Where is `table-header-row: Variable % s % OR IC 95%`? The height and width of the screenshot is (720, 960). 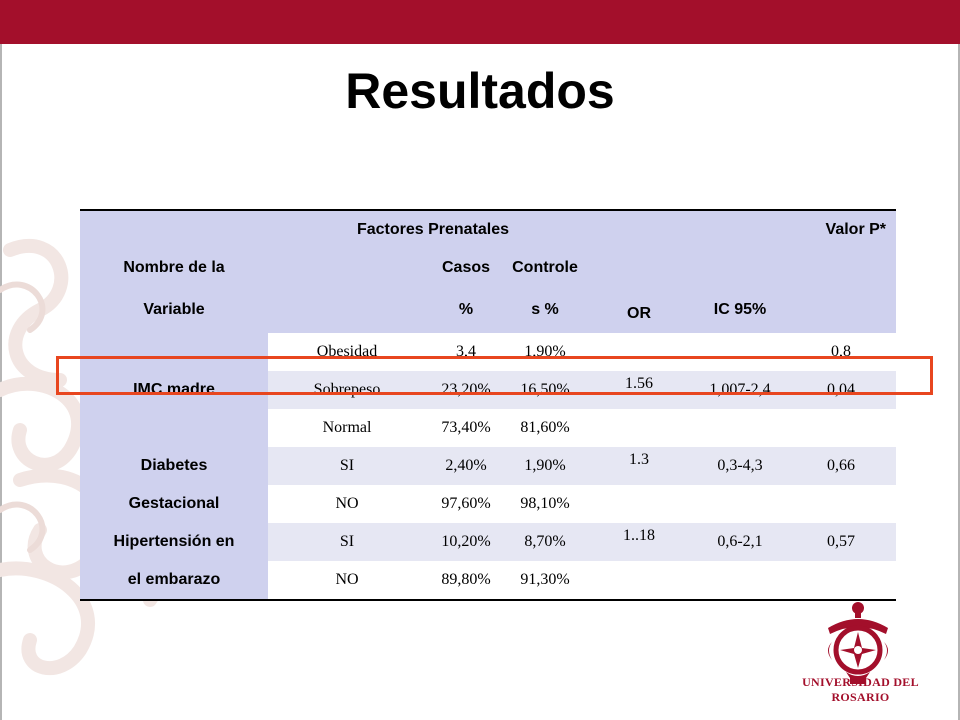
table-header-row: Variable % s % OR IC 95% is located at coordinates (488, 310).